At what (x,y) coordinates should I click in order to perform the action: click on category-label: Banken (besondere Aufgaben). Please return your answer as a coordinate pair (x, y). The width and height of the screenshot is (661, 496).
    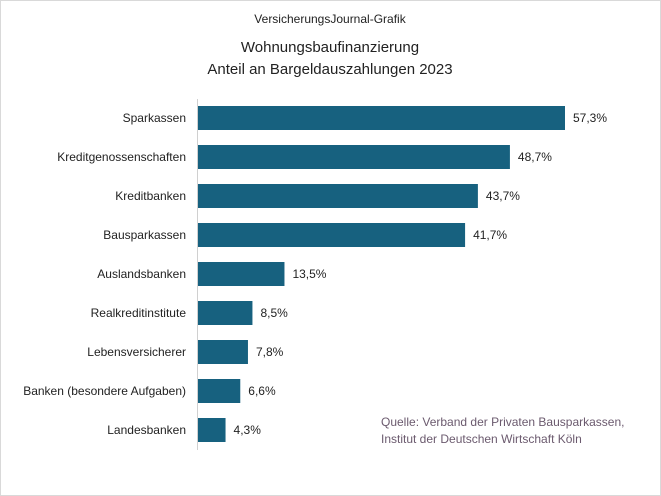
    Looking at the image, I should click on (104, 391).